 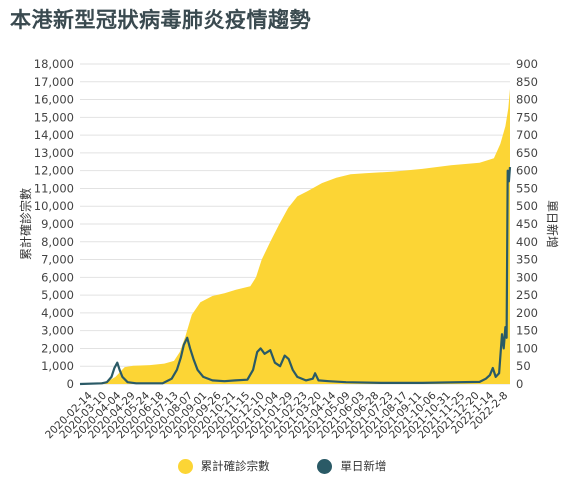 What do you see at coordinates (57, 277) in the screenshot?
I see `y-left-tick-label: 6,000` at bounding box center [57, 277].